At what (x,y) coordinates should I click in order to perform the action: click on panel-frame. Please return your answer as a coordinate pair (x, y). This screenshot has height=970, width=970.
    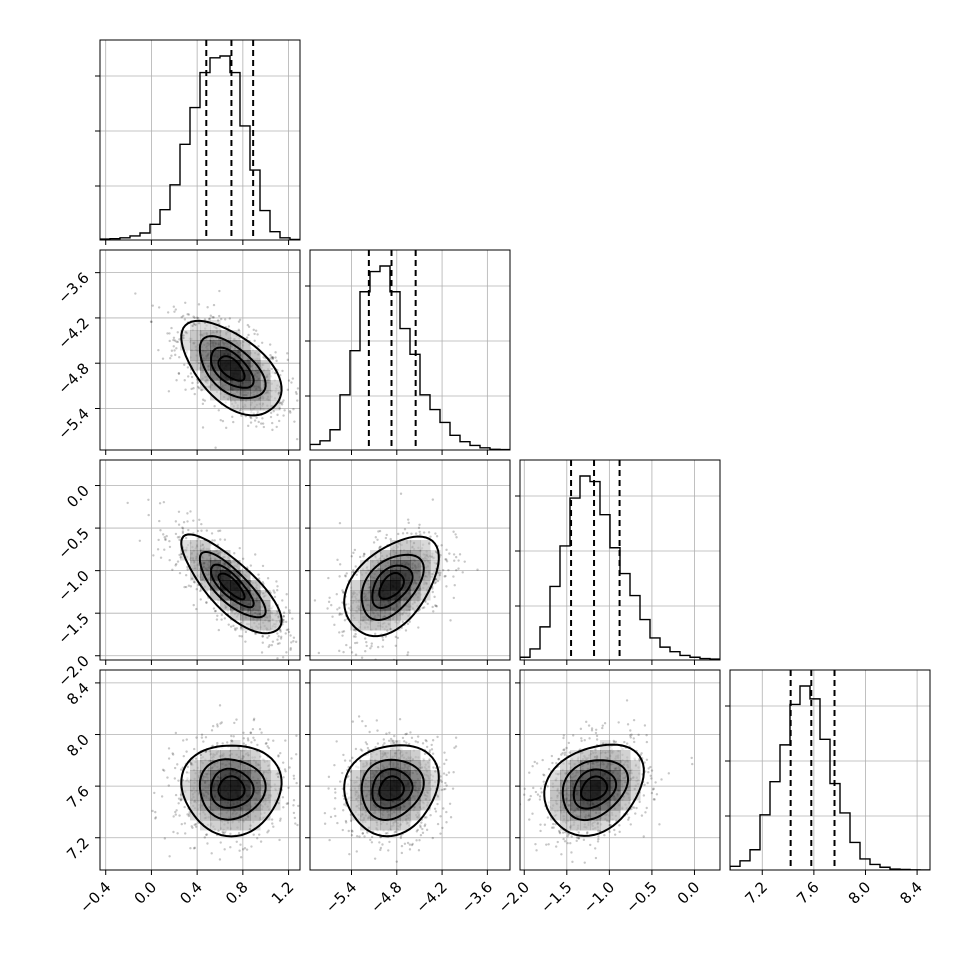
    Looking at the image, I should click on (200, 560).